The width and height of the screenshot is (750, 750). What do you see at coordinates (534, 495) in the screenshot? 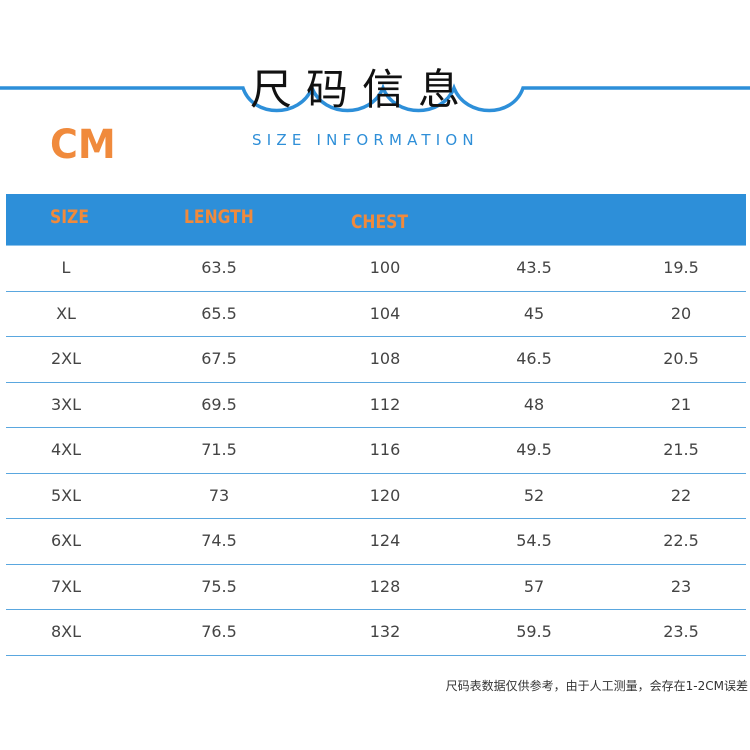
I see `table-cell: 52` at bounding box center [534, 495].